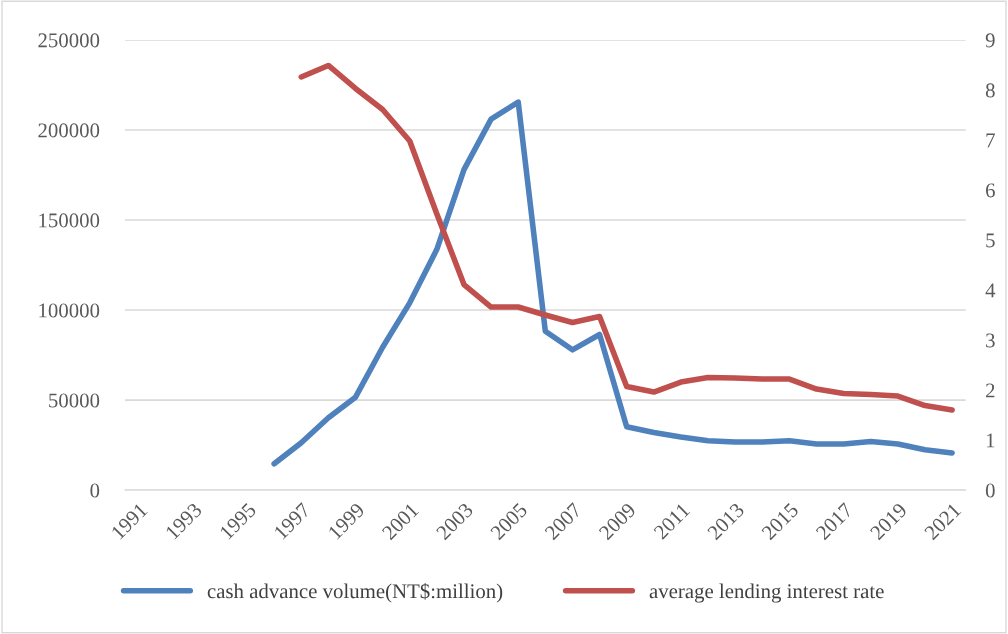 The image size is (1008, 634). I want to click on y-tick-label: 100000, so click(69, 310).